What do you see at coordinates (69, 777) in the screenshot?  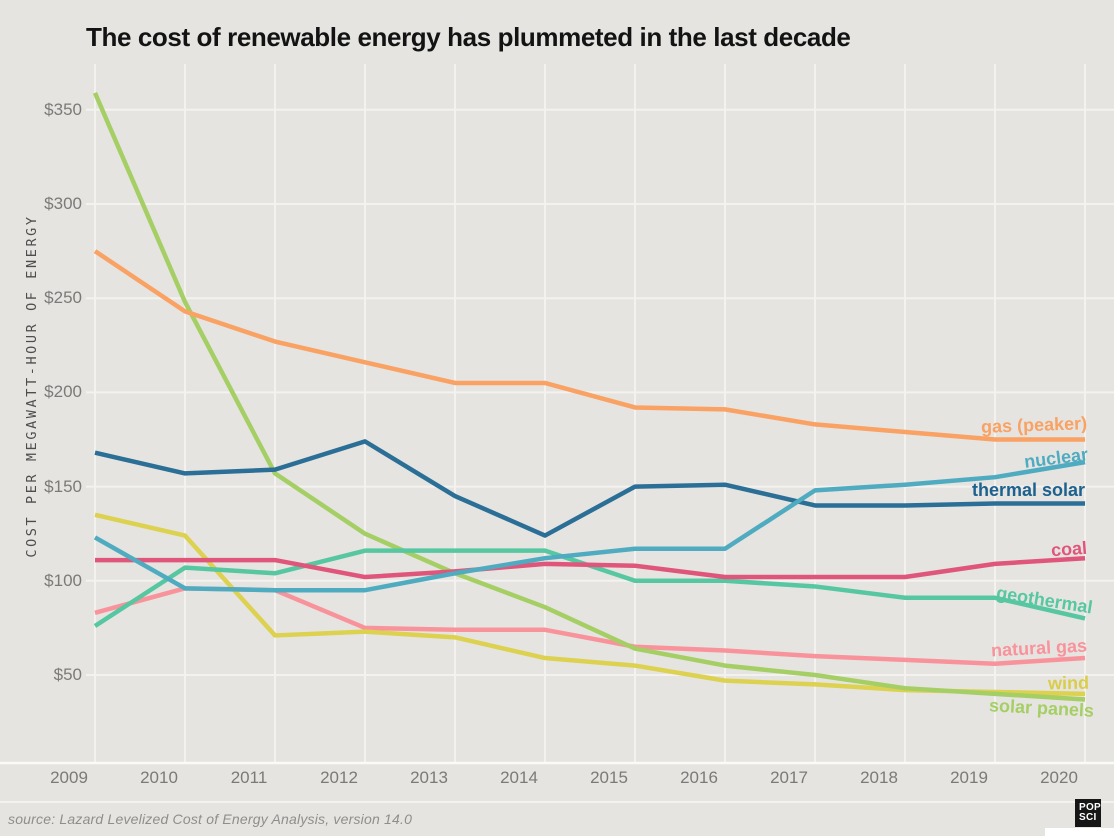 I see `x-tick-label: 2009` at bounding box center [69, 777].